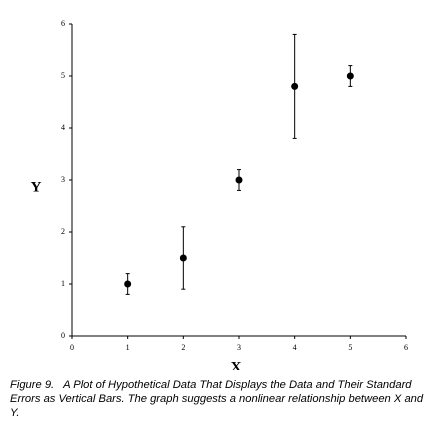 The width and height of the screenshot is (437, 443). Describe the element at coordinates (63, 335) in the screenshot. I see `y-tick-label: 0` at that location.